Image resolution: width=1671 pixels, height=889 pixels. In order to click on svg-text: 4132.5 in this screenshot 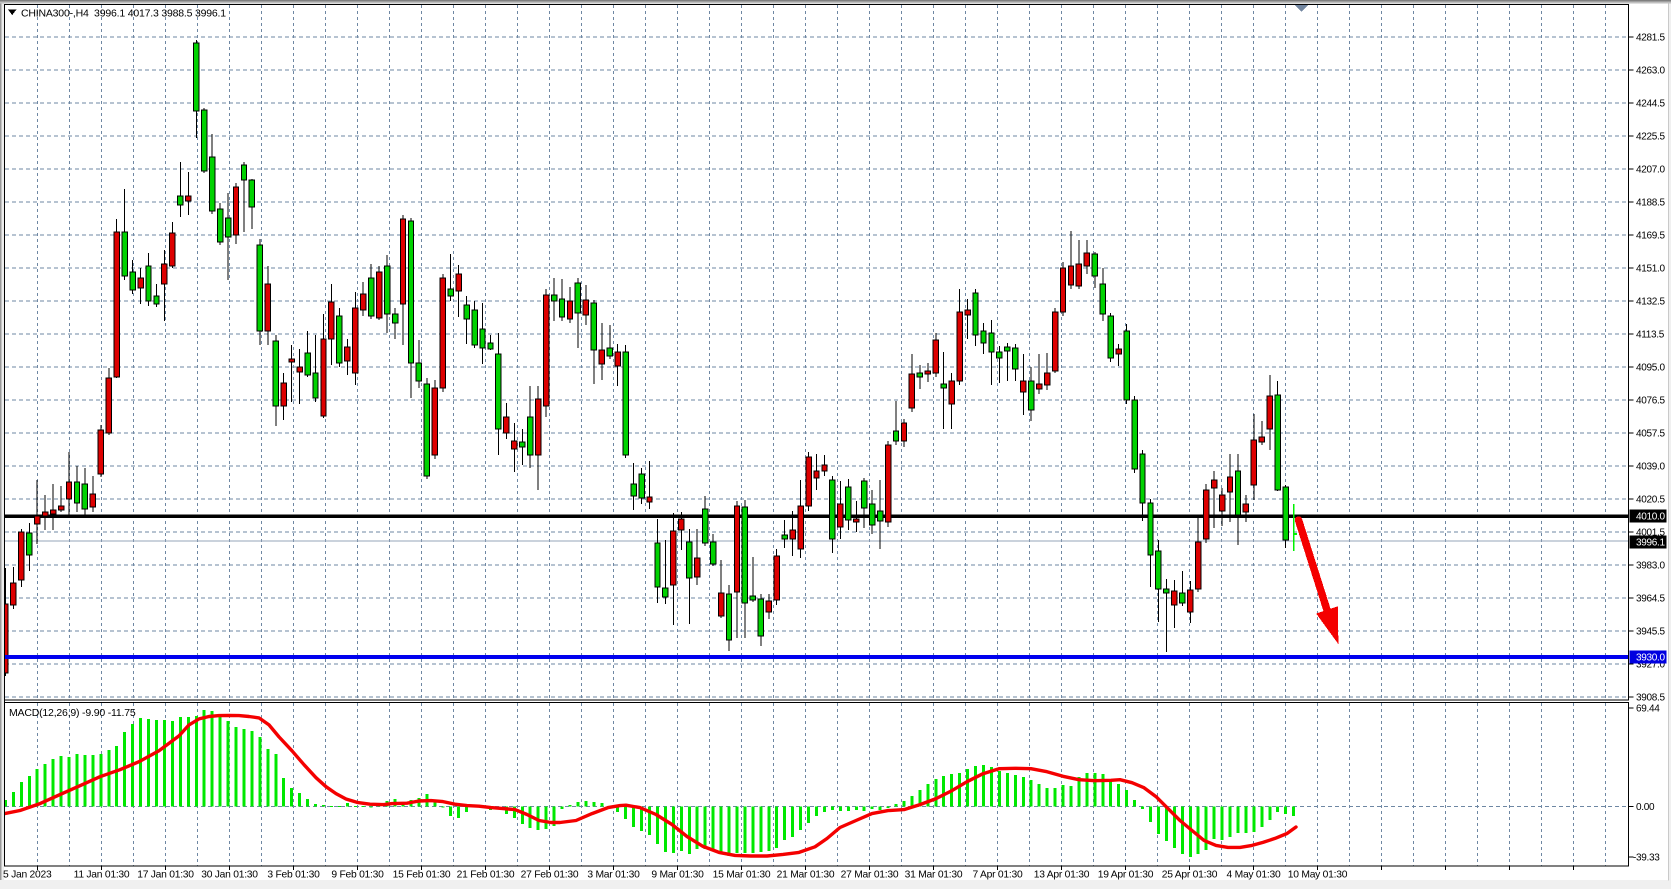, I will do `click(1651, 302)`.